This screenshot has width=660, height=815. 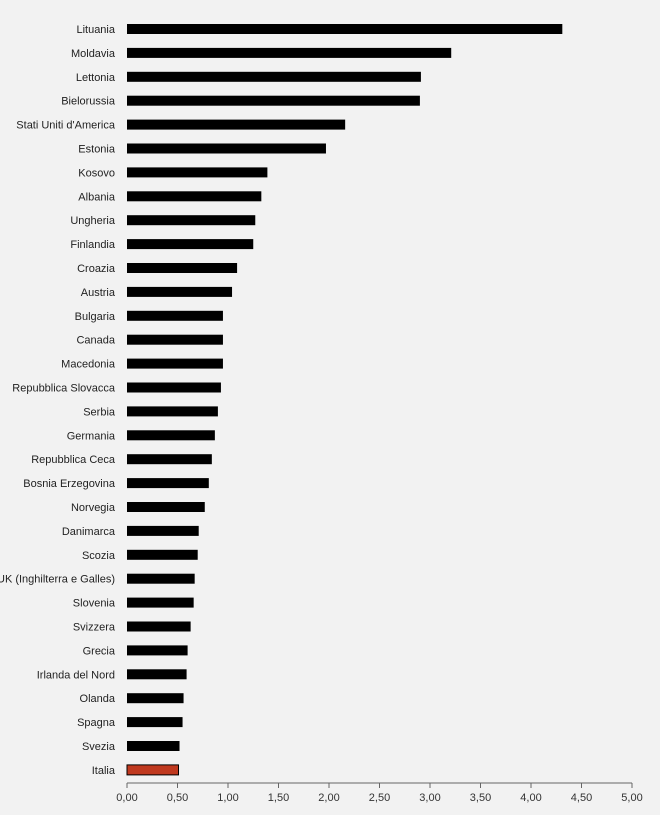 What do you see at coordinates (73, 460) in the screenshot?
I see `category-label: Repubblica Ceca` at bounding box center [73, 460].